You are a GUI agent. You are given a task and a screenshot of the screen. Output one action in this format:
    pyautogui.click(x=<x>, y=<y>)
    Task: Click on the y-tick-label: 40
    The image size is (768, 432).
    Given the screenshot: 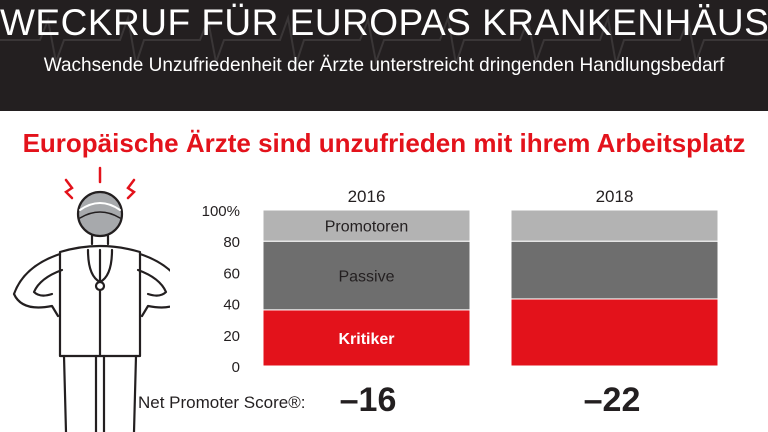 What is the action you would take?
    pyautogui.click(x=231, y=305)
    